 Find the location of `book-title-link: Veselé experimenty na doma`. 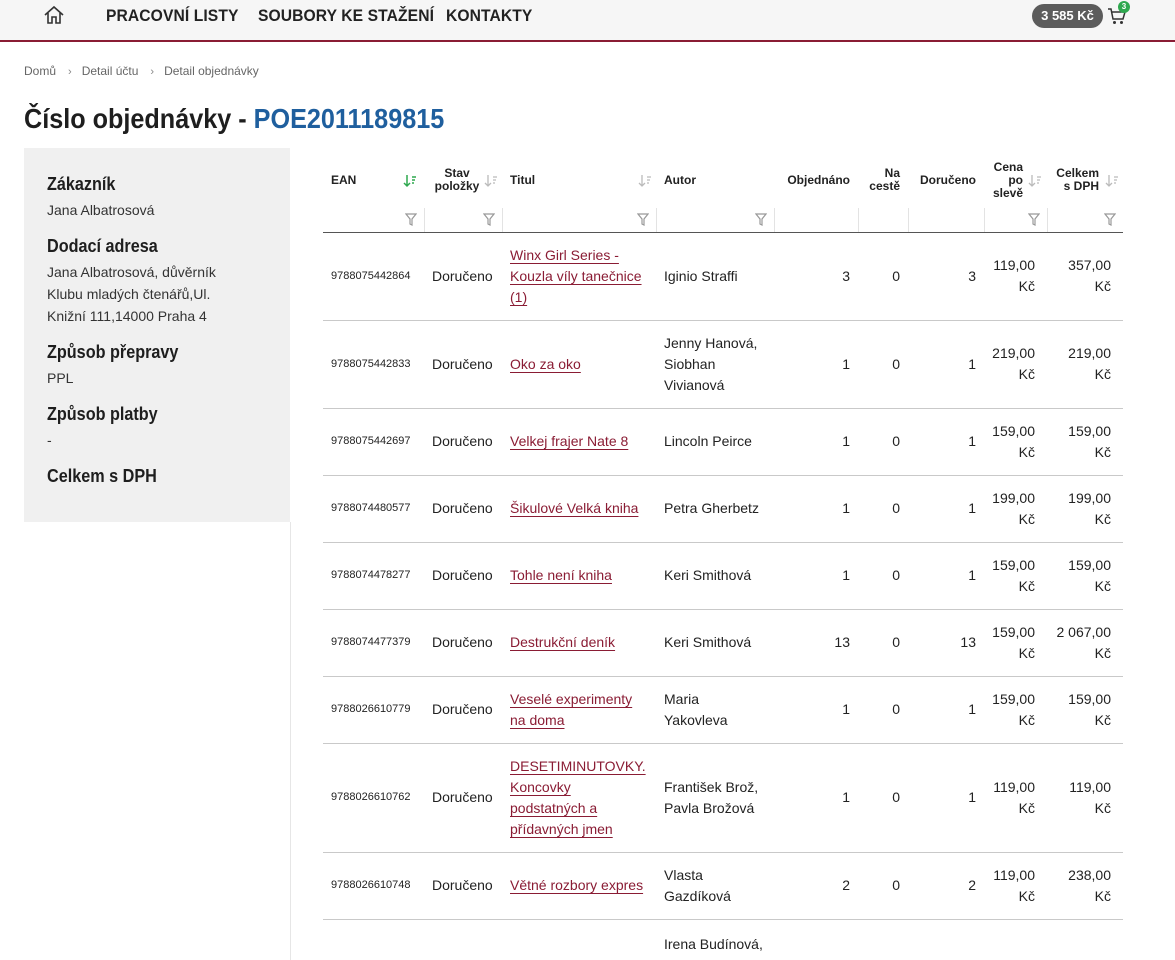

book-title-link: Veselé experimenty na doma is located at coordinates (579, 710).